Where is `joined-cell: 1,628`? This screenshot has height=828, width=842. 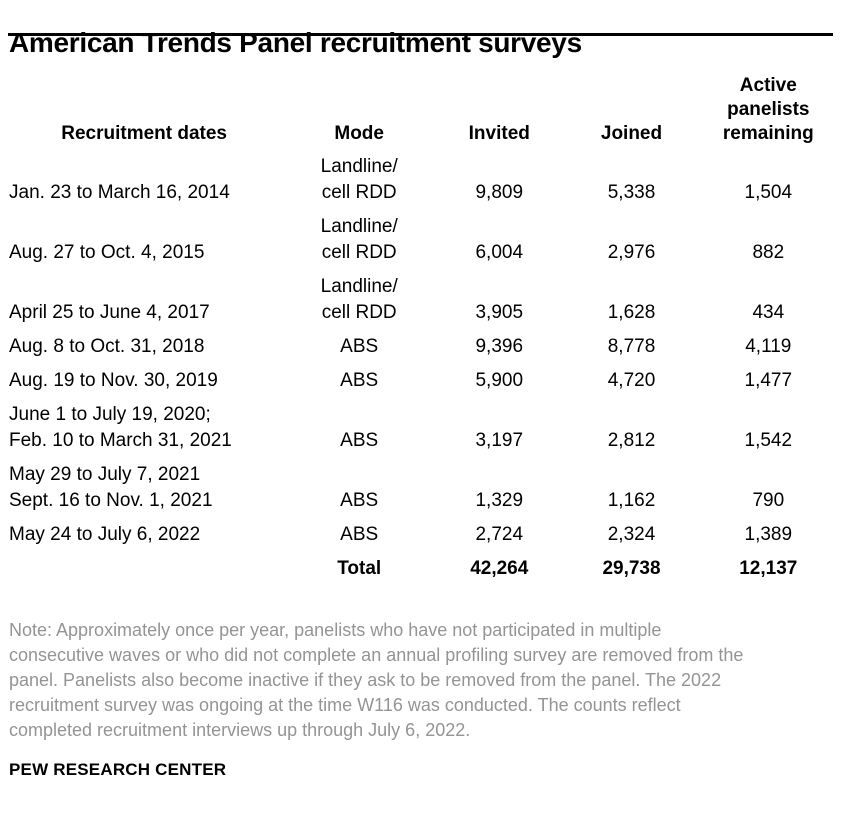
joined-cell: 1,628 is located at coordinates (631, 312).